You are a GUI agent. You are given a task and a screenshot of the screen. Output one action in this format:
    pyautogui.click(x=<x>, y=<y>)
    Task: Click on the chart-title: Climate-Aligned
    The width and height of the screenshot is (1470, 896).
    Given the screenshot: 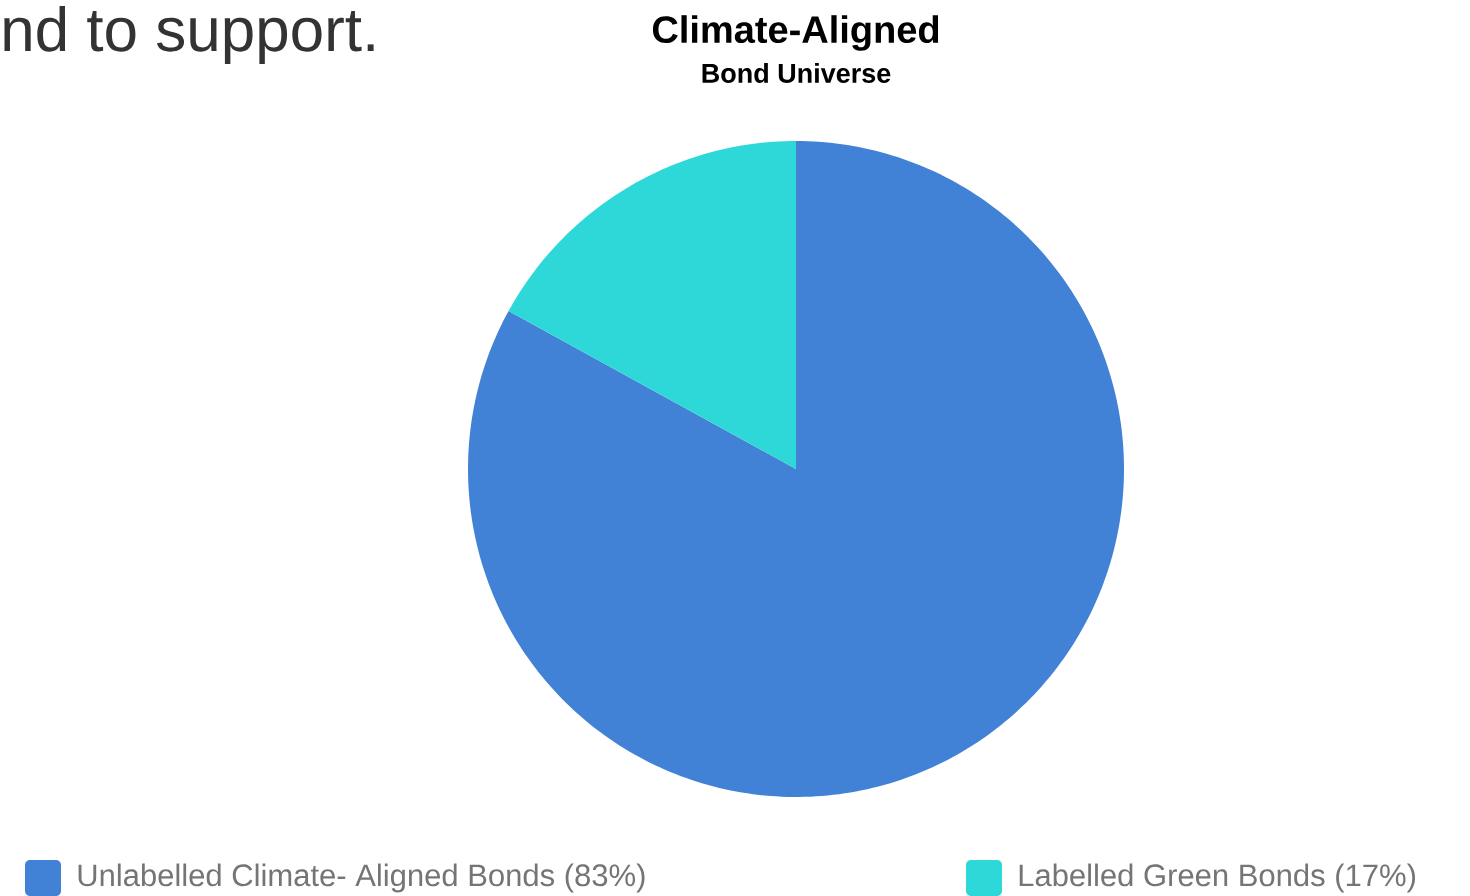 What is the action you would take?
    pyautogui.click(x=795, y=33)
    